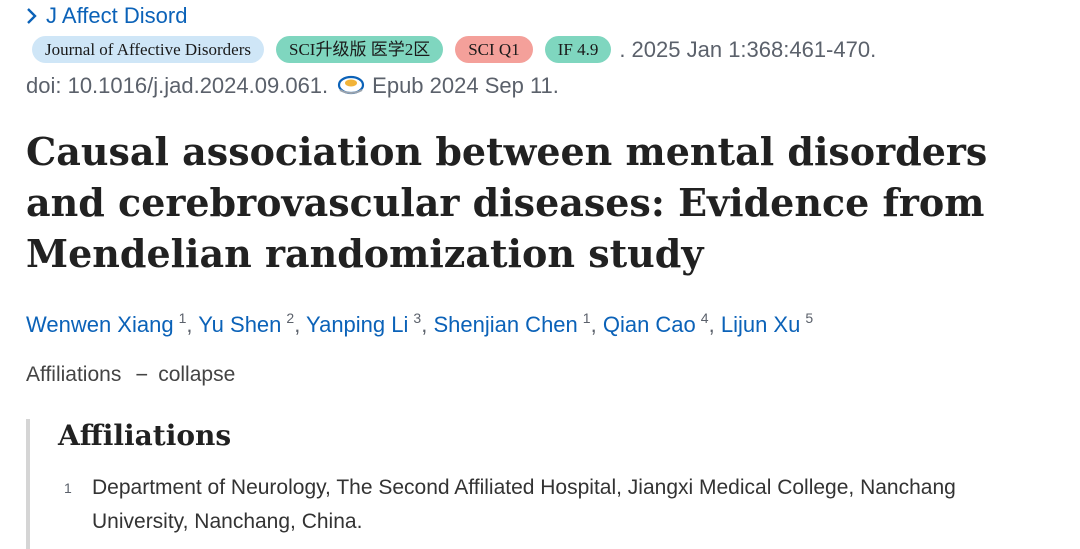 Image resolution: width=1080 pixels, height=549 pixels. I want to click on author-link: Wenwen Xiang 1, so click(106, 323).